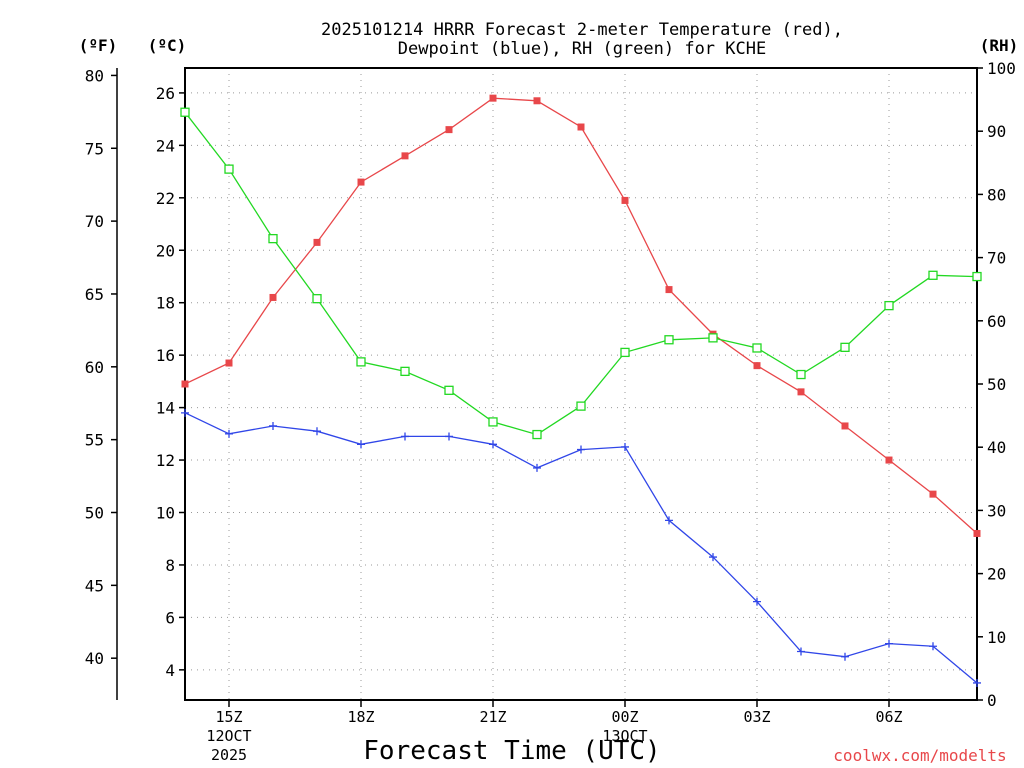 This screenshot has height=768, width=1024. I want to click on time-tick-label: 12OCT, so click(228, 736).